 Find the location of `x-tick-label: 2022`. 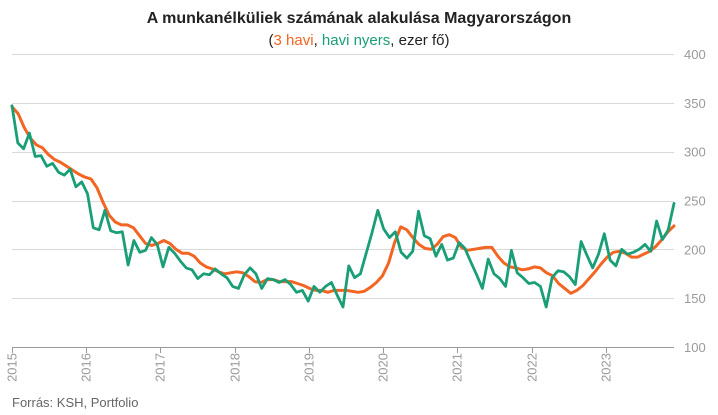

x-tick-label: 2022 is located at coordinates (532, 367).